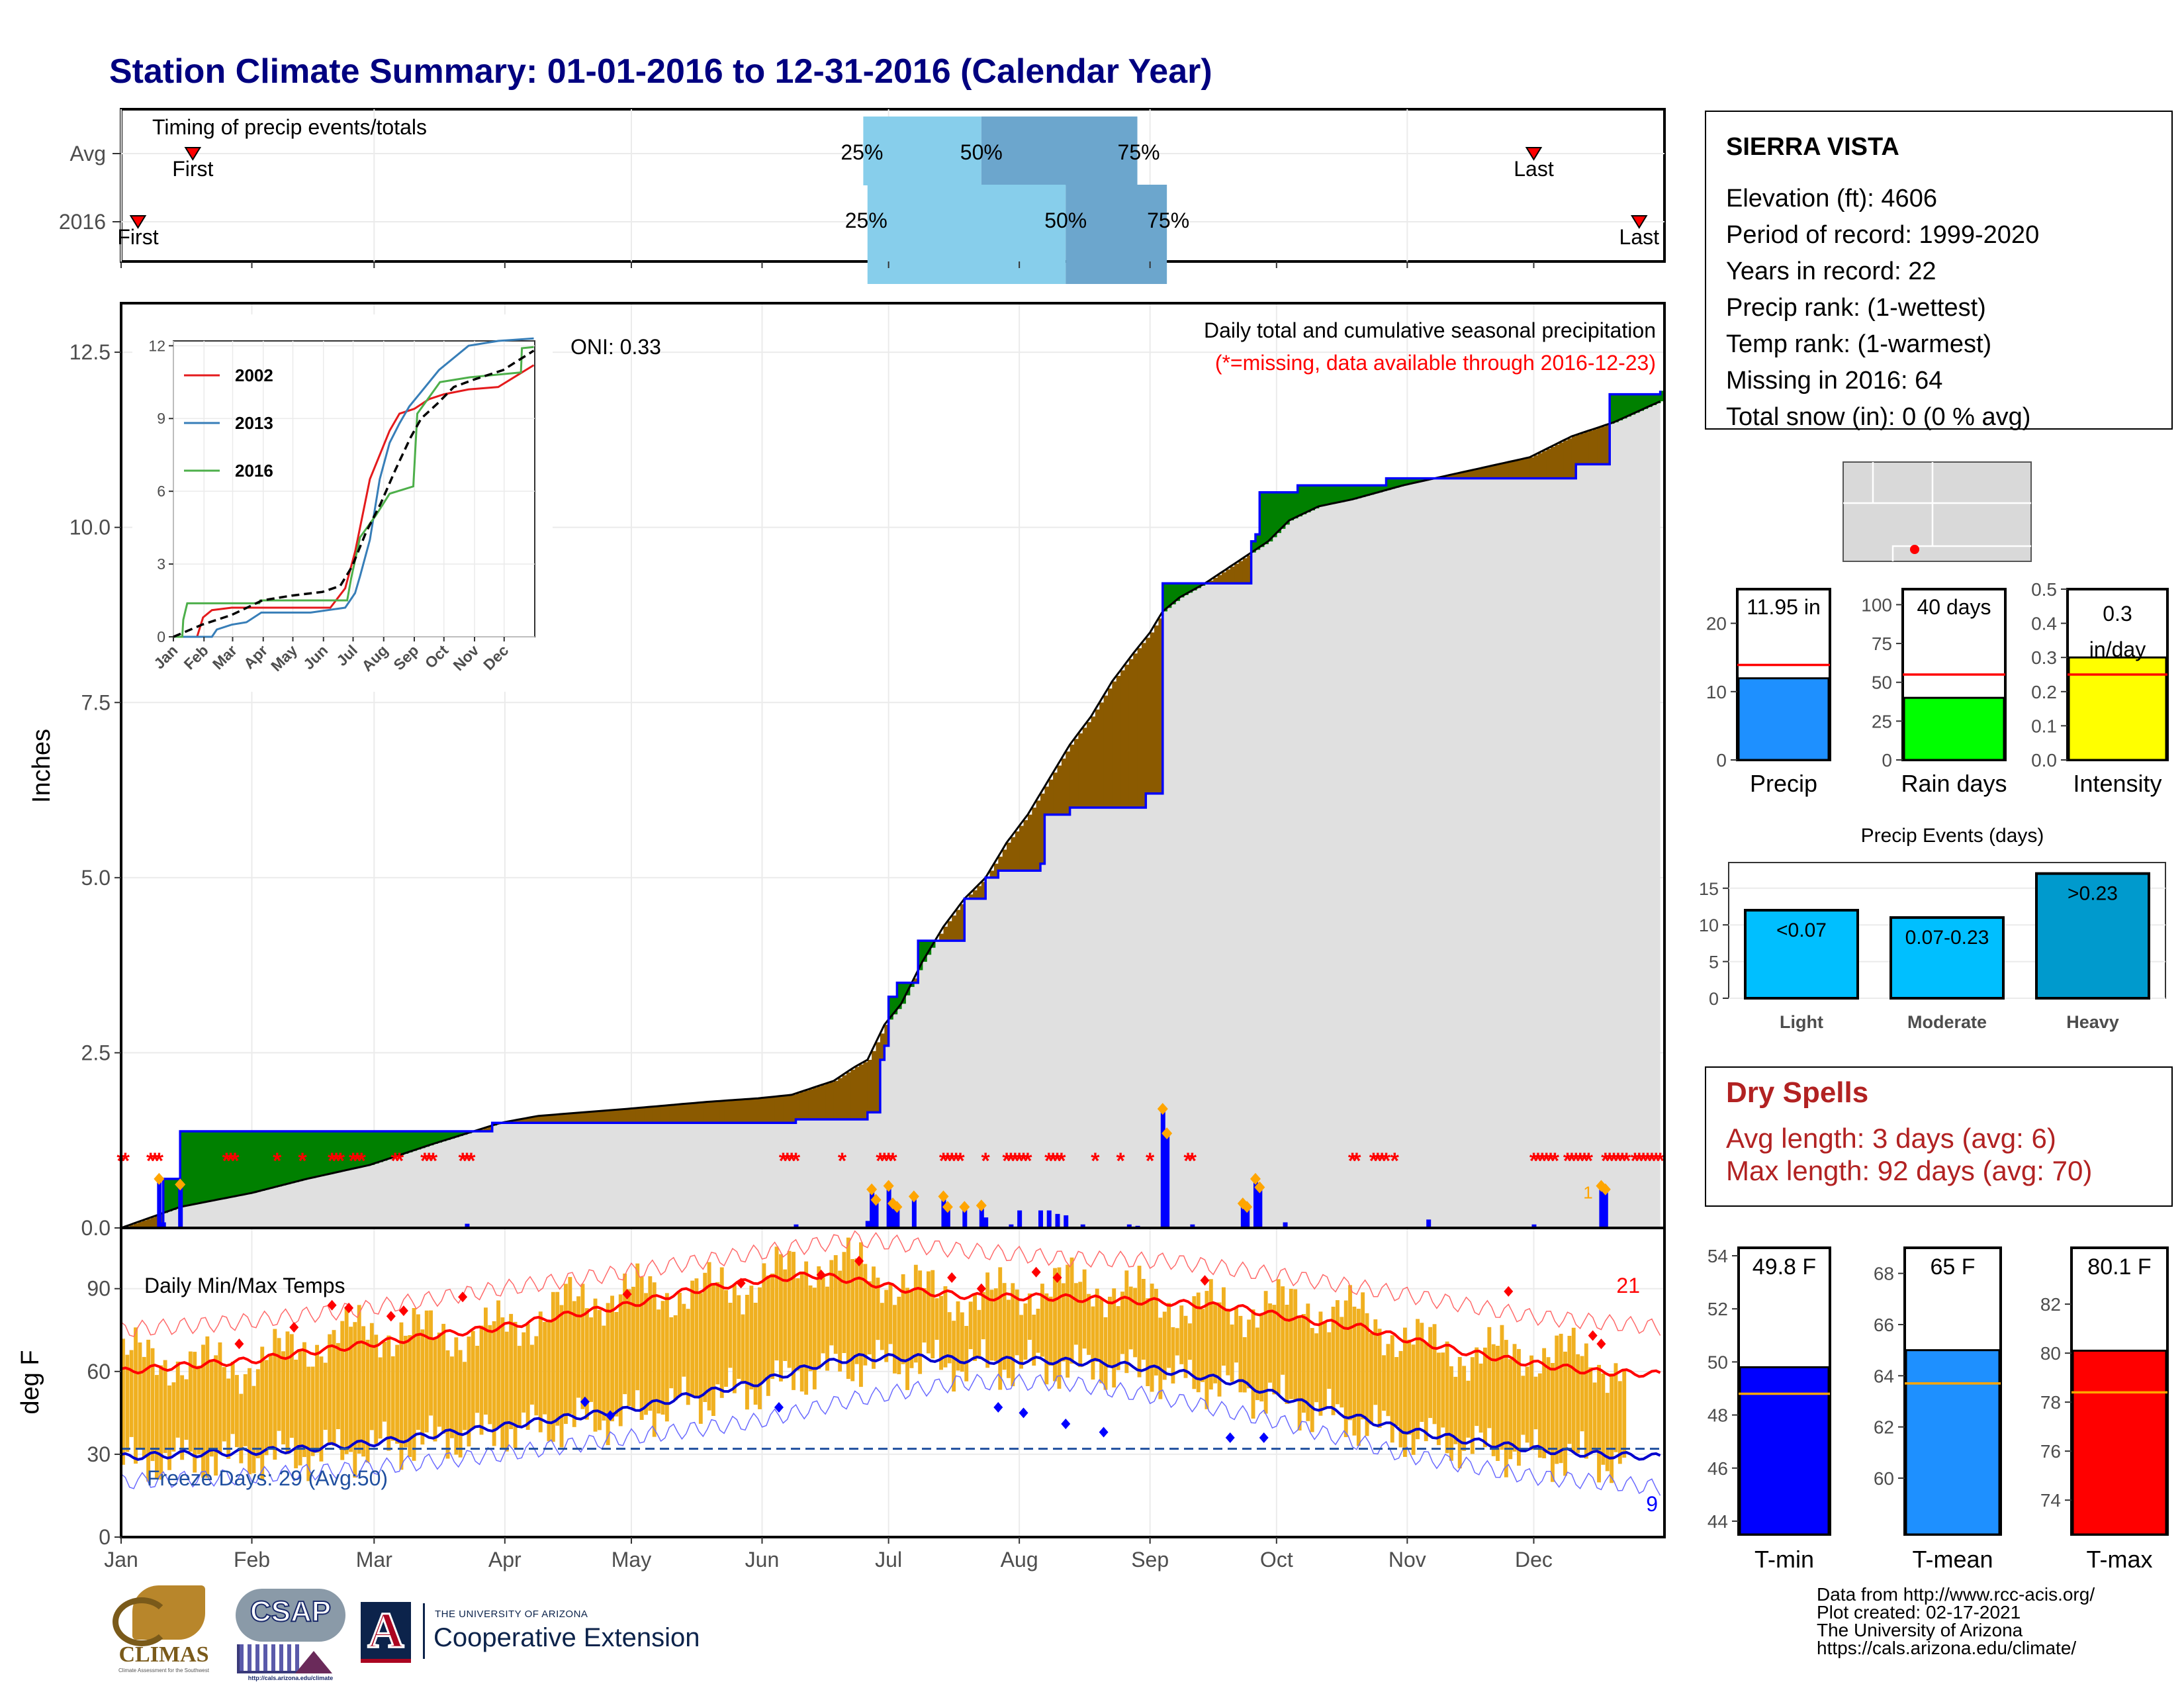 This screenshot has width=2184, height=1688. I want to click on temp-bar-y-tick-label: 54, so click(1718, 1256).